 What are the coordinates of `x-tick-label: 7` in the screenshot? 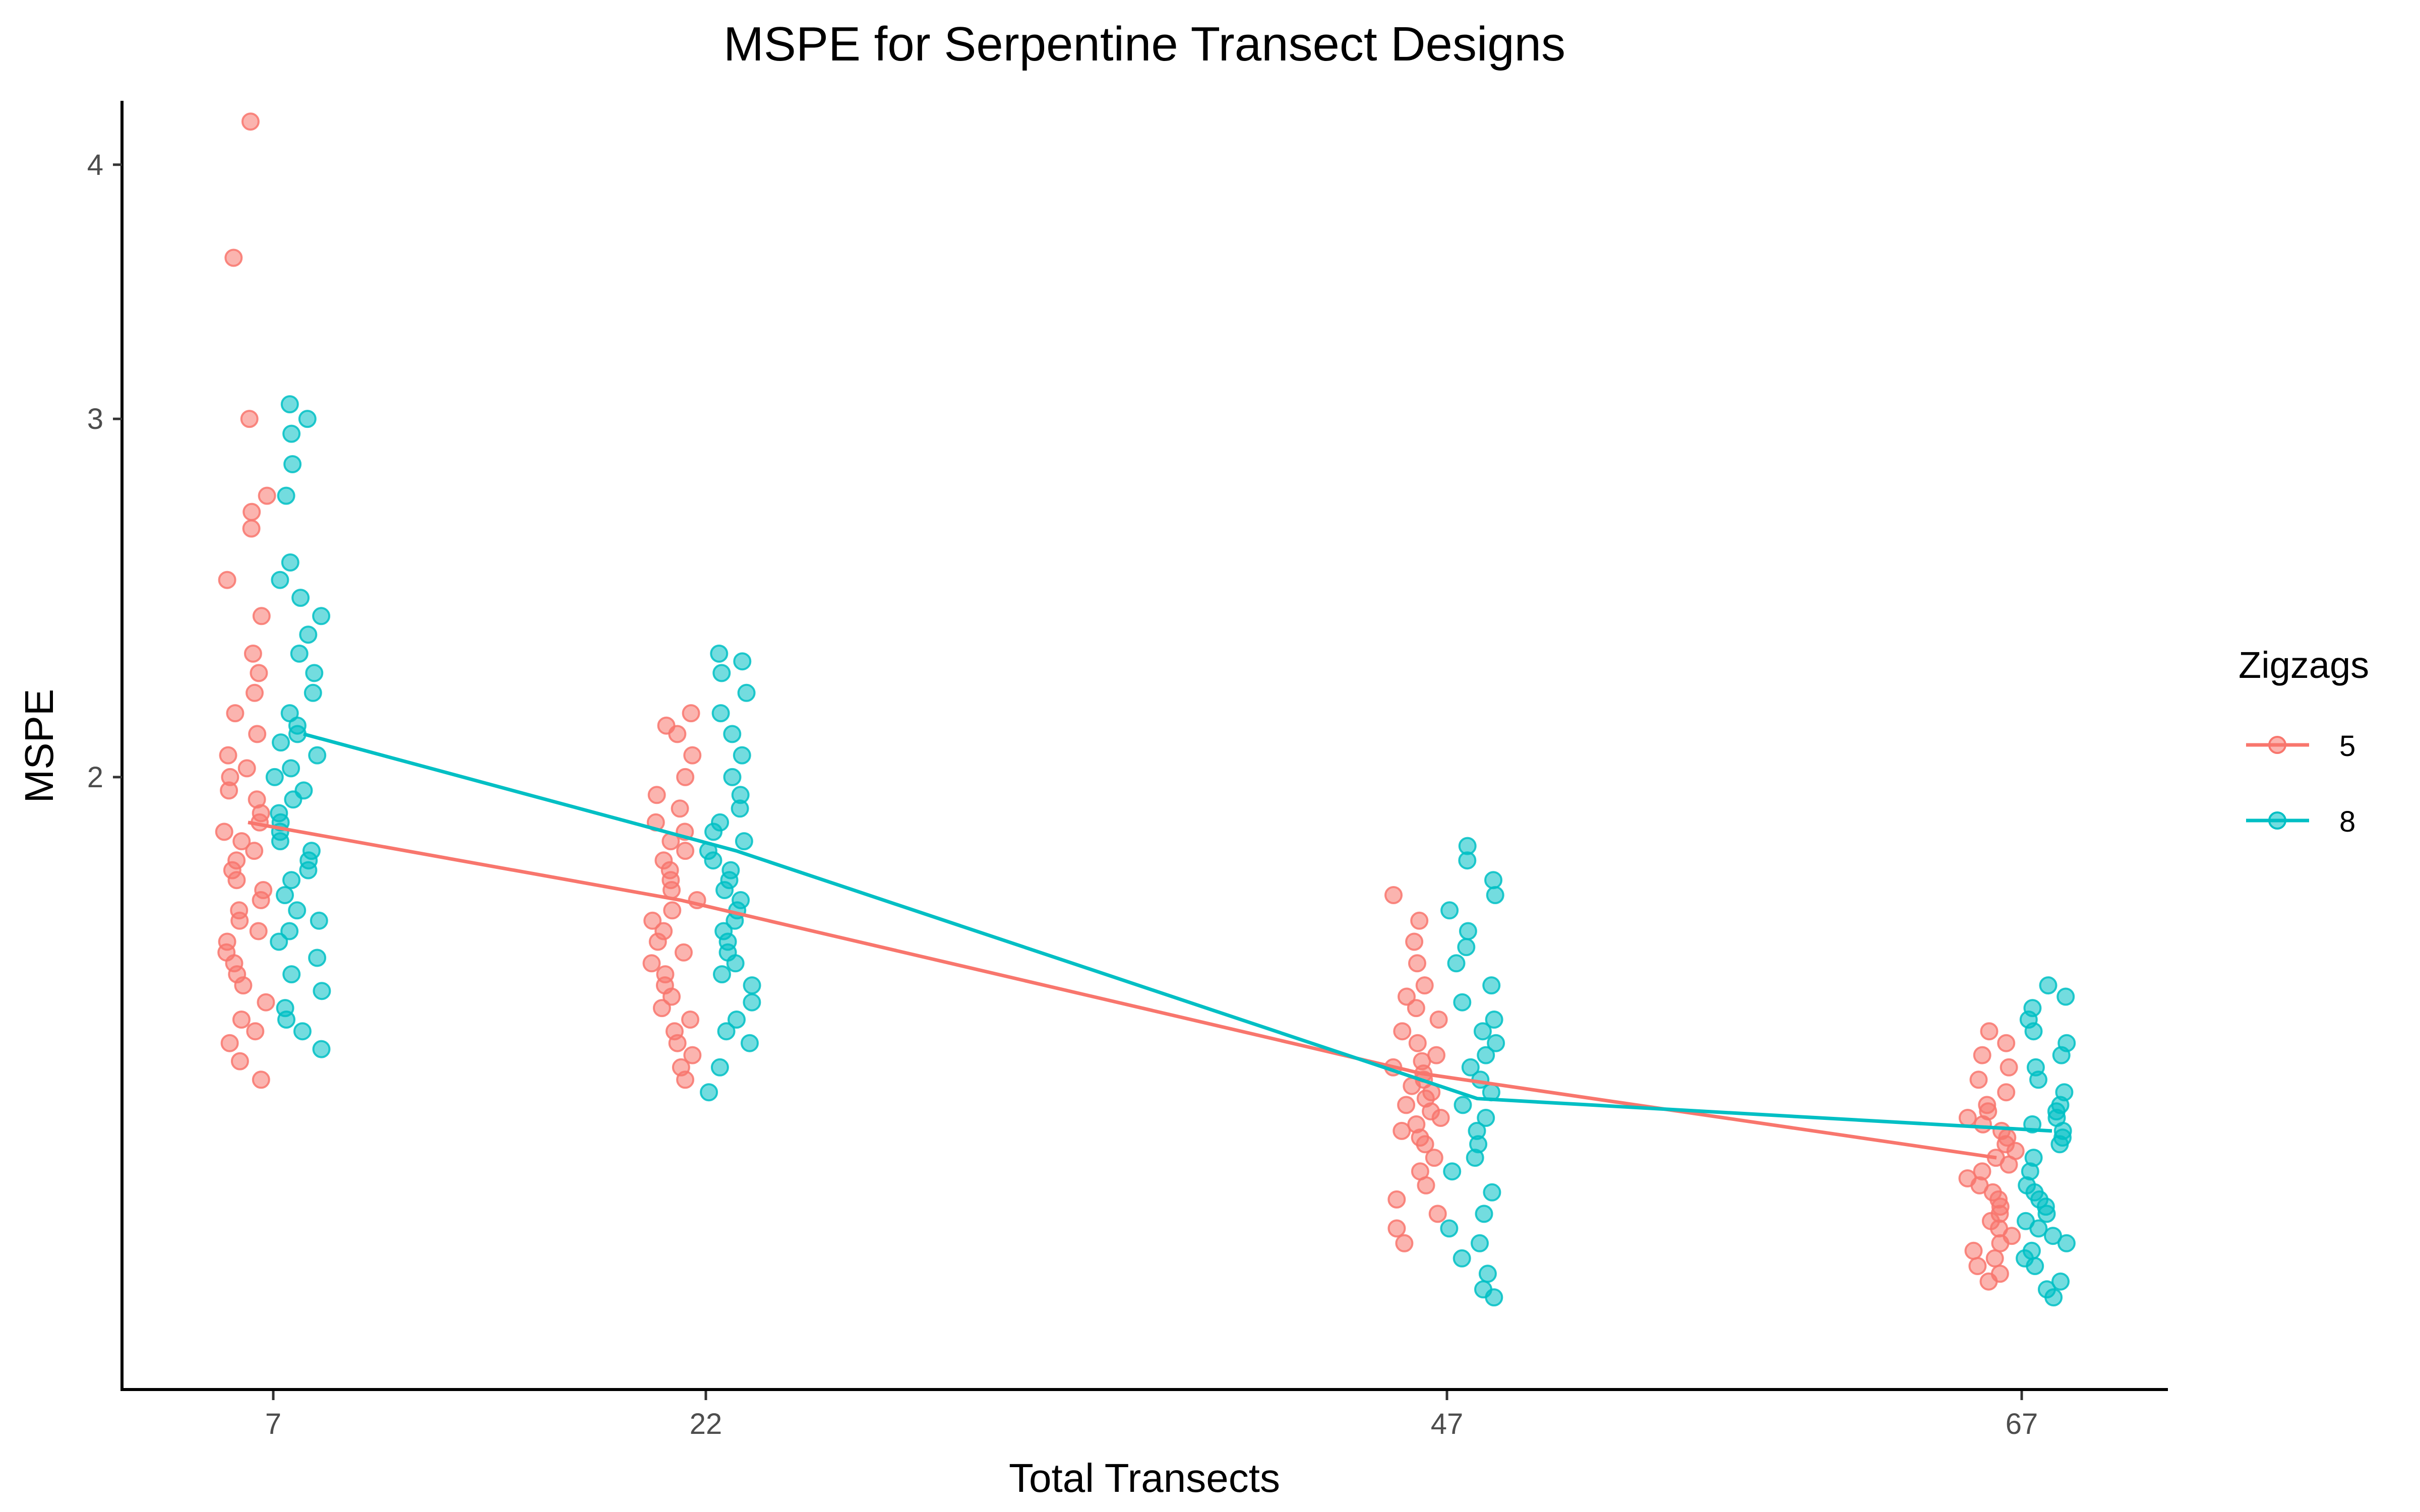 It's located at (273, 1424).